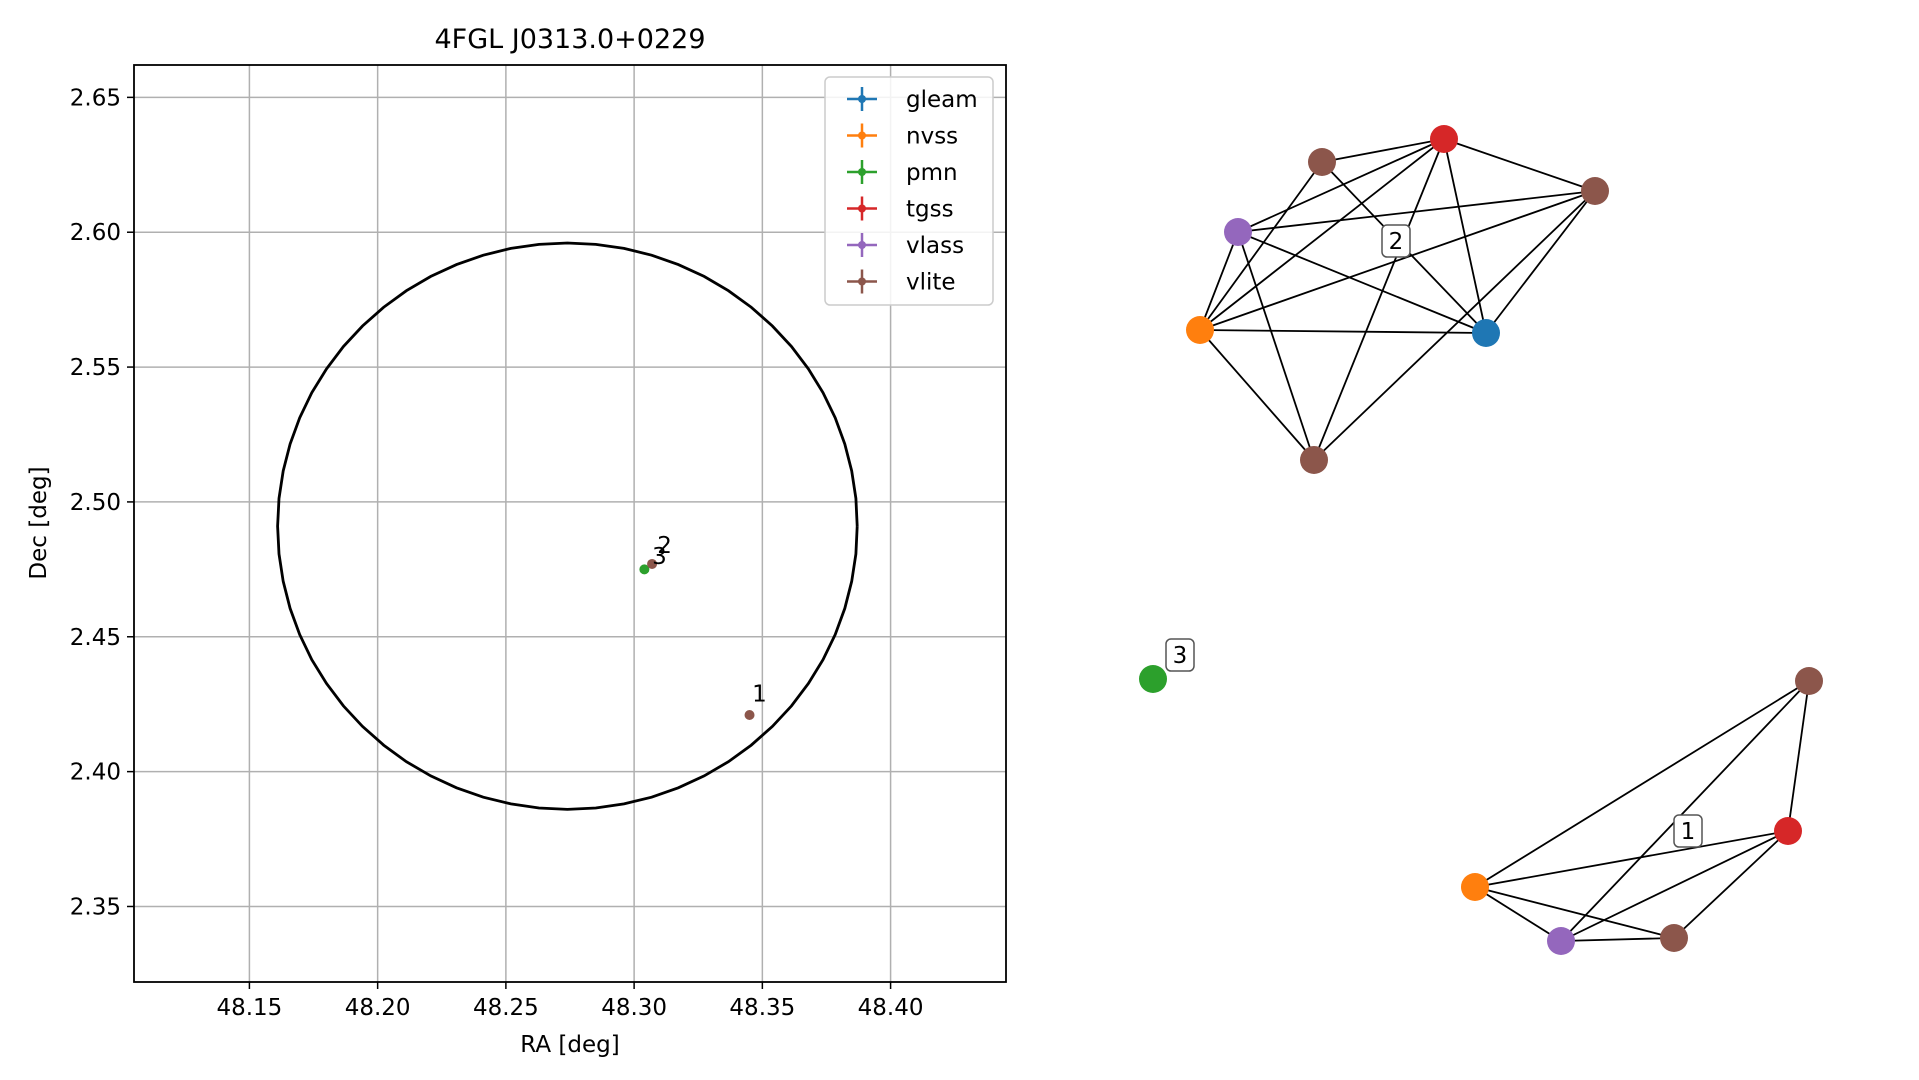 This screenshot has height=1080, width=1919. What do you see at coordinates (931, 283) in the screenshot?
I see `legend-label: vlite` at bounding box center [931, 283].